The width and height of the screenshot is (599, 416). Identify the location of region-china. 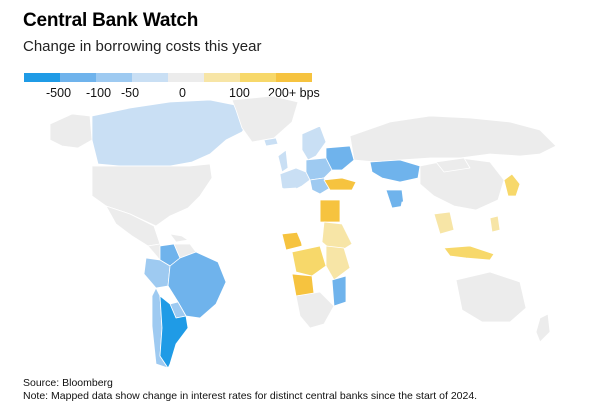
(462, 184).